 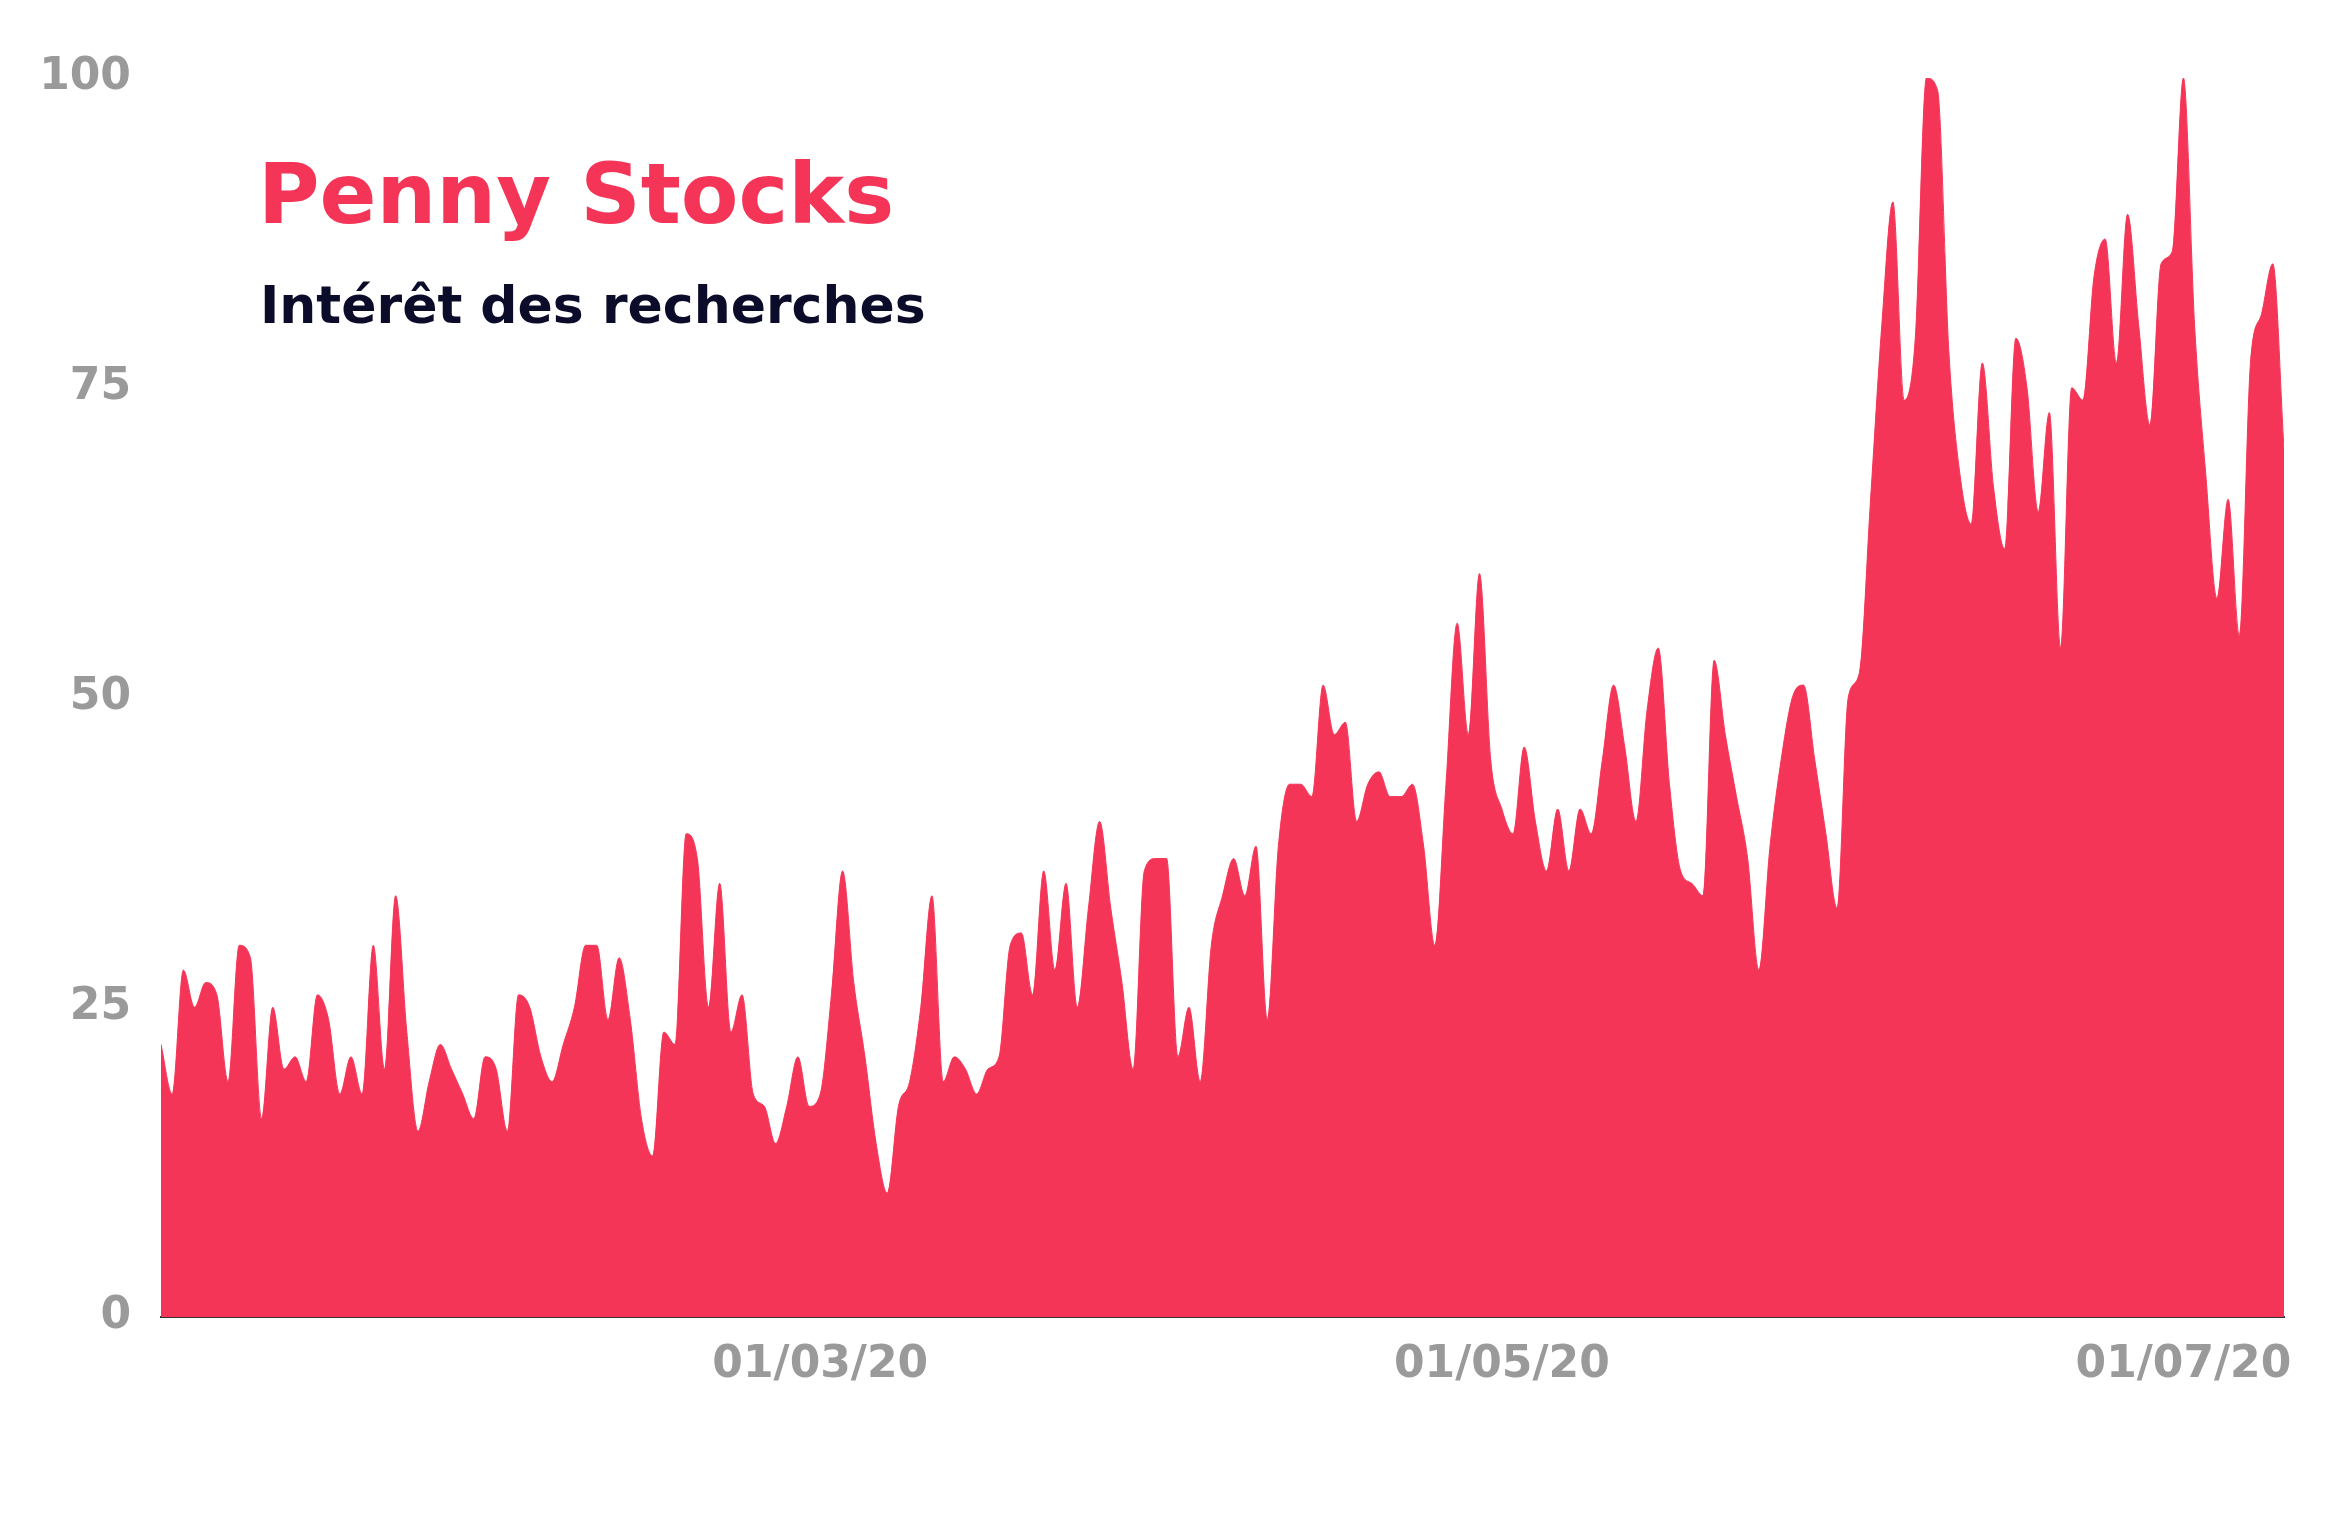 What do you see at coordinates (576, 194) in the screenshot?
I see `text: Penny Stocks` at bounding box center [576, 194].